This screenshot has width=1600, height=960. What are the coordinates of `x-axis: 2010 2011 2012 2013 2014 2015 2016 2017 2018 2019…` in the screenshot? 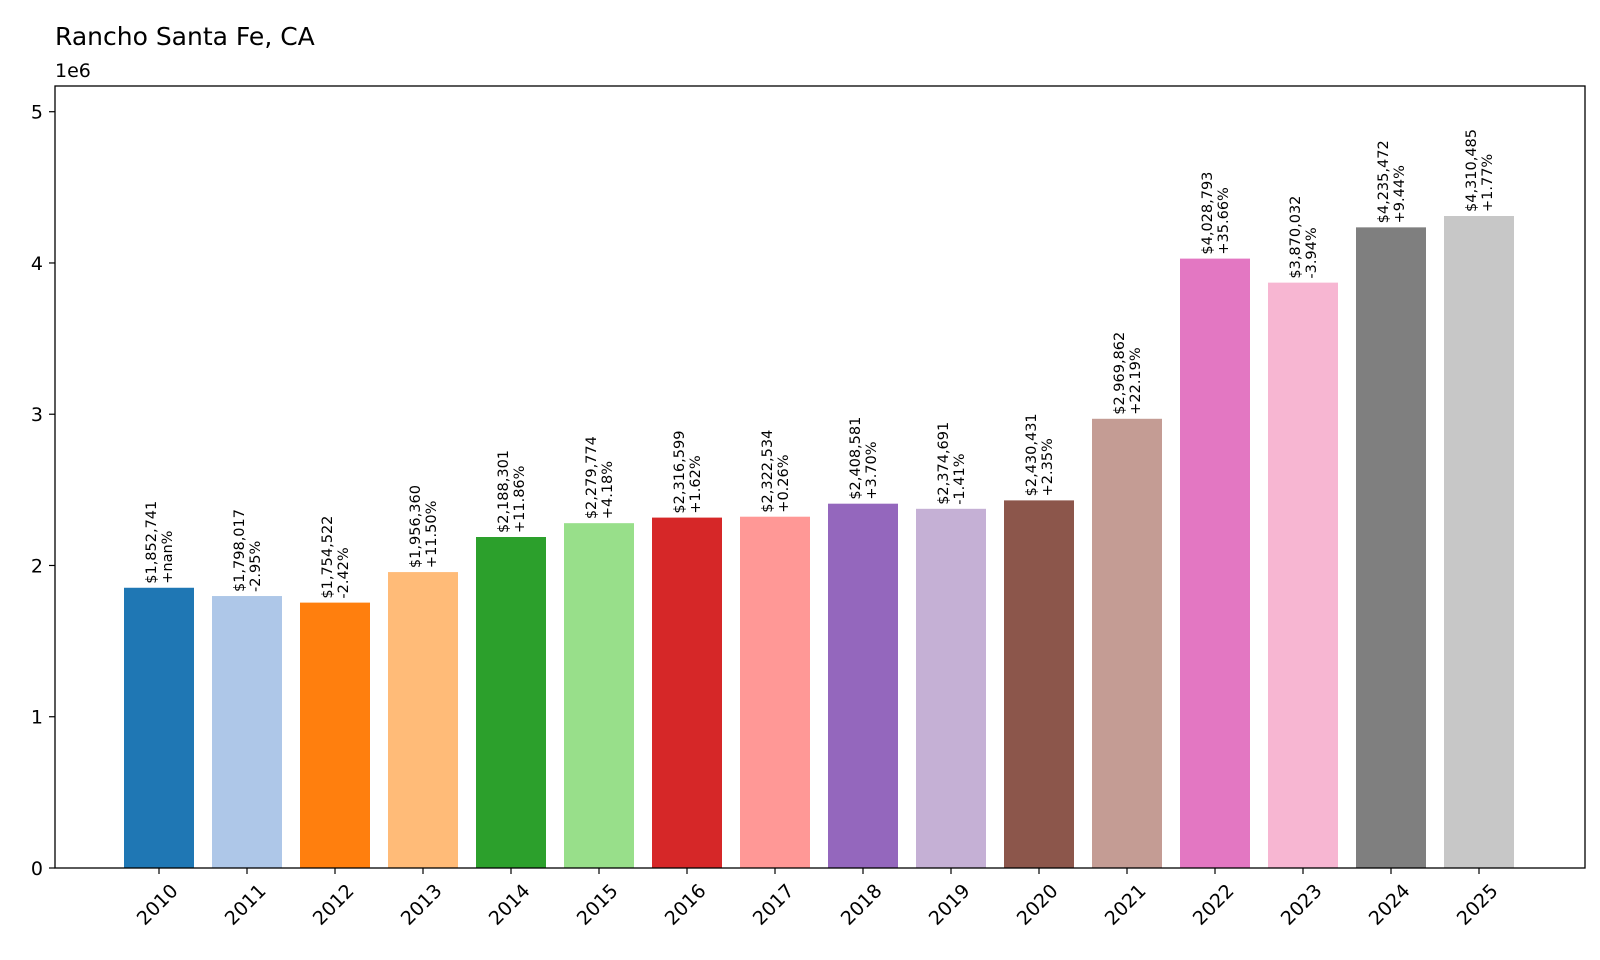 It's located at (818, 899).